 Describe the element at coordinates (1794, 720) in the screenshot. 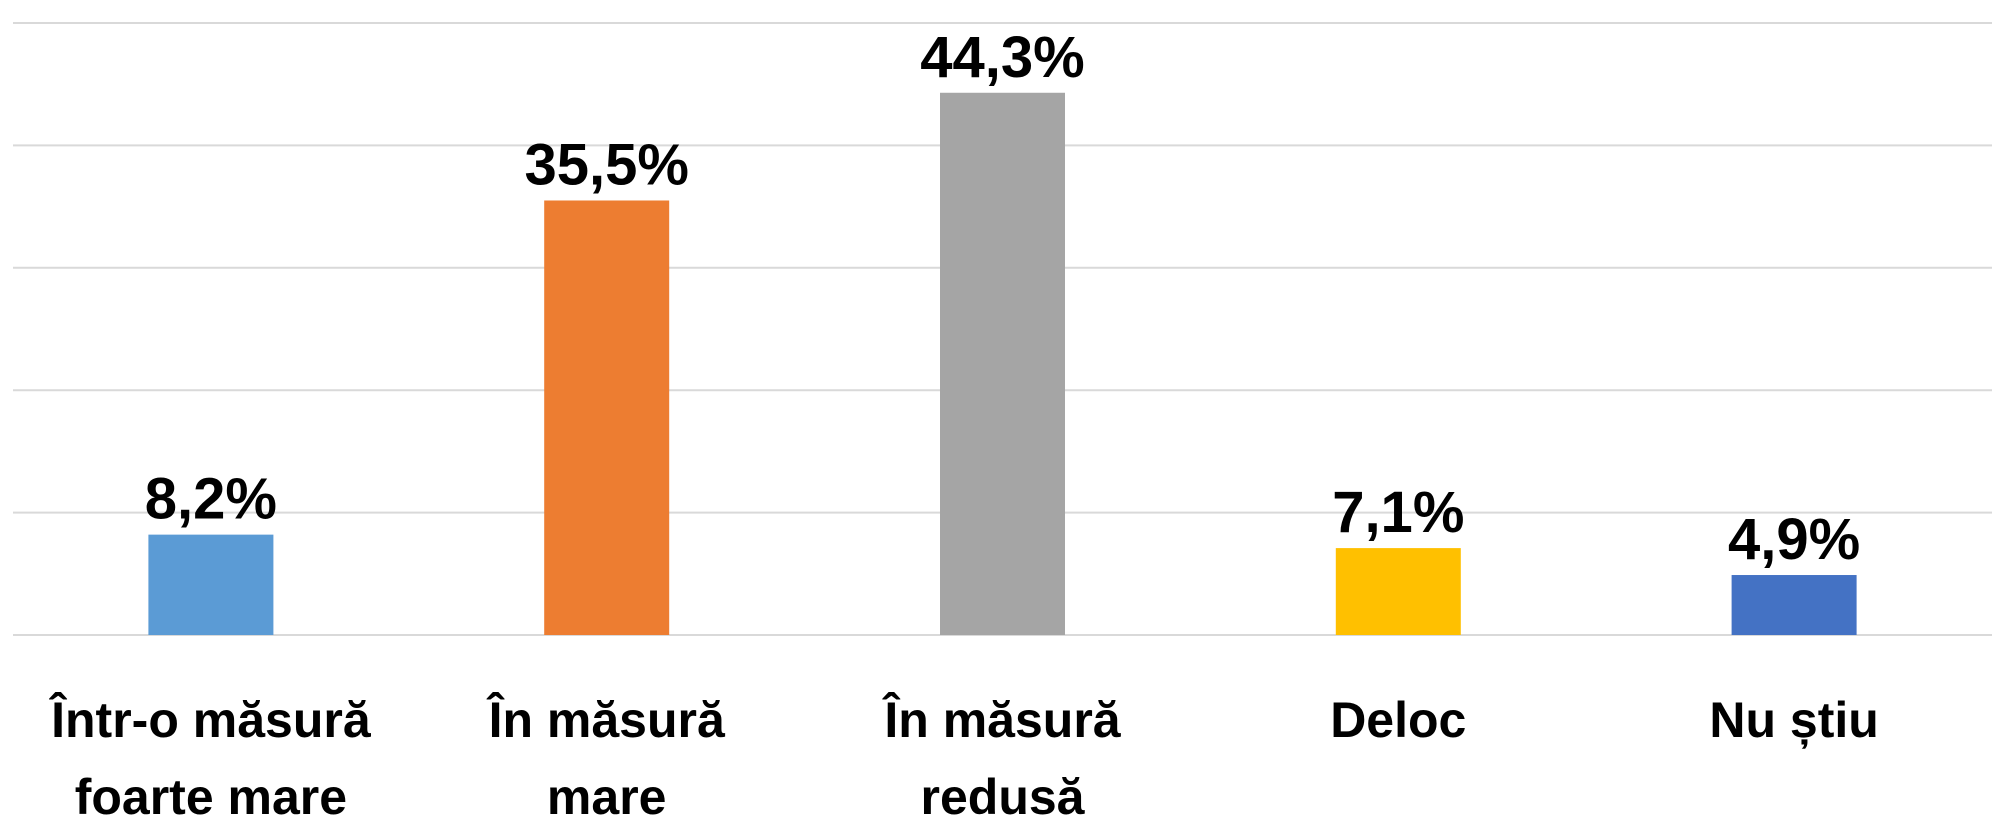

I see `x-tick-label: Nu știu` at that location.